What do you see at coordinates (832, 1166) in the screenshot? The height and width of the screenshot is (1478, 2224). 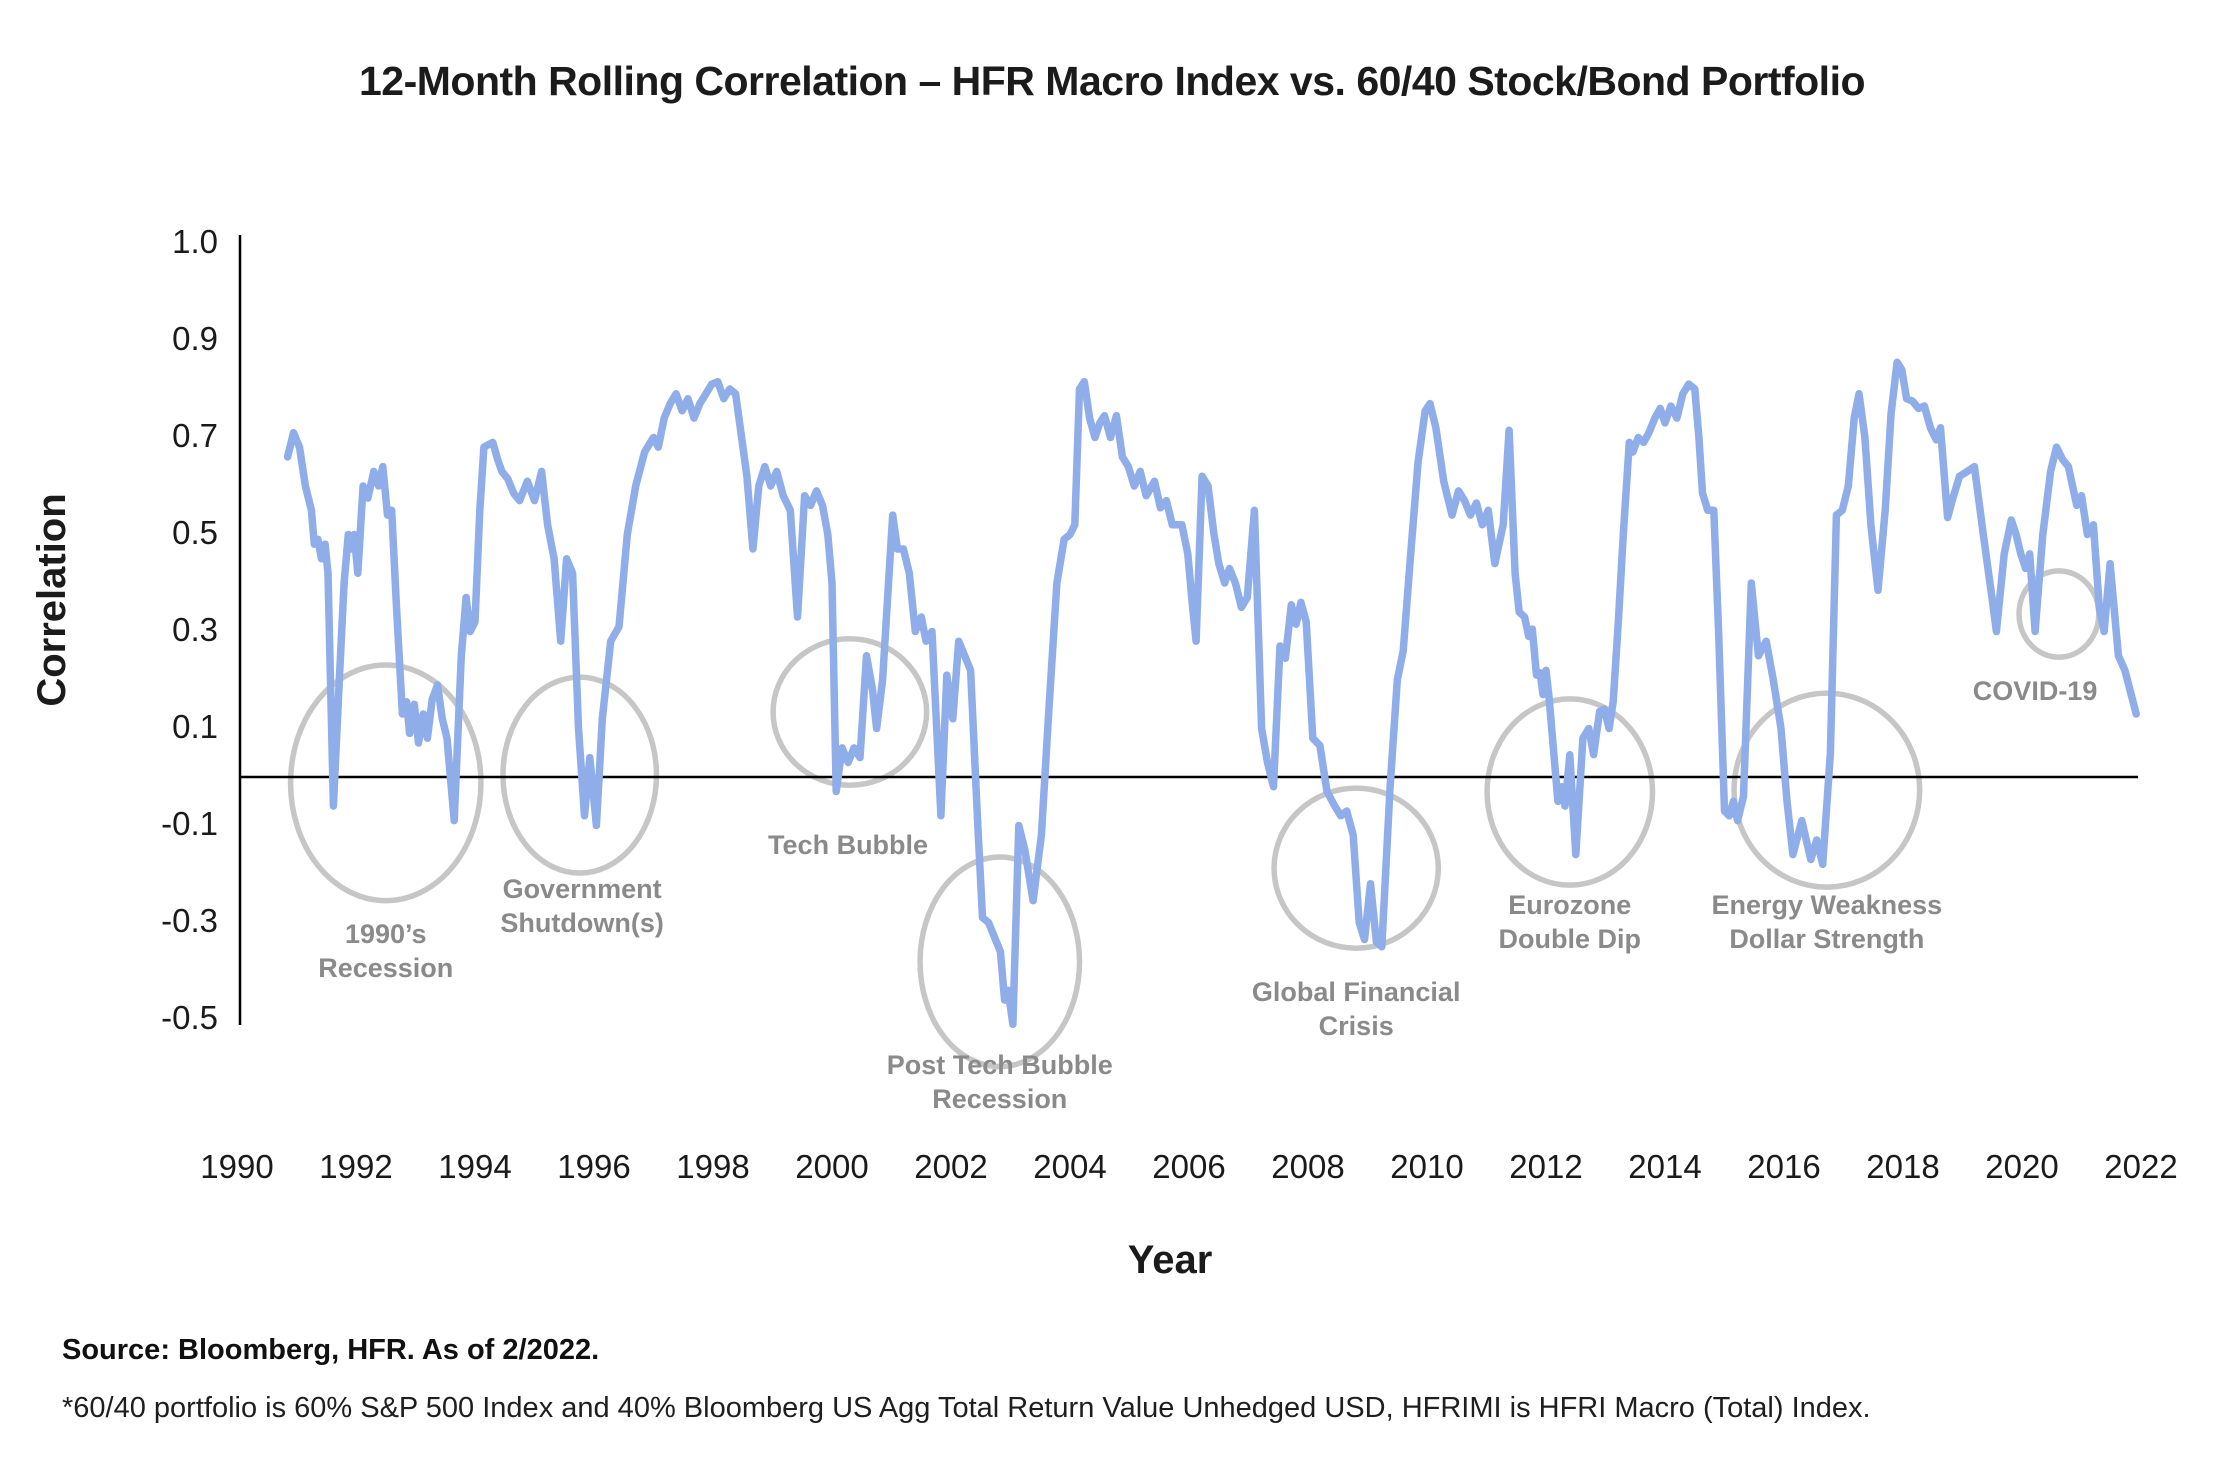 I see `x-tick-2000: 2000` at bounding box center [832, 1166].